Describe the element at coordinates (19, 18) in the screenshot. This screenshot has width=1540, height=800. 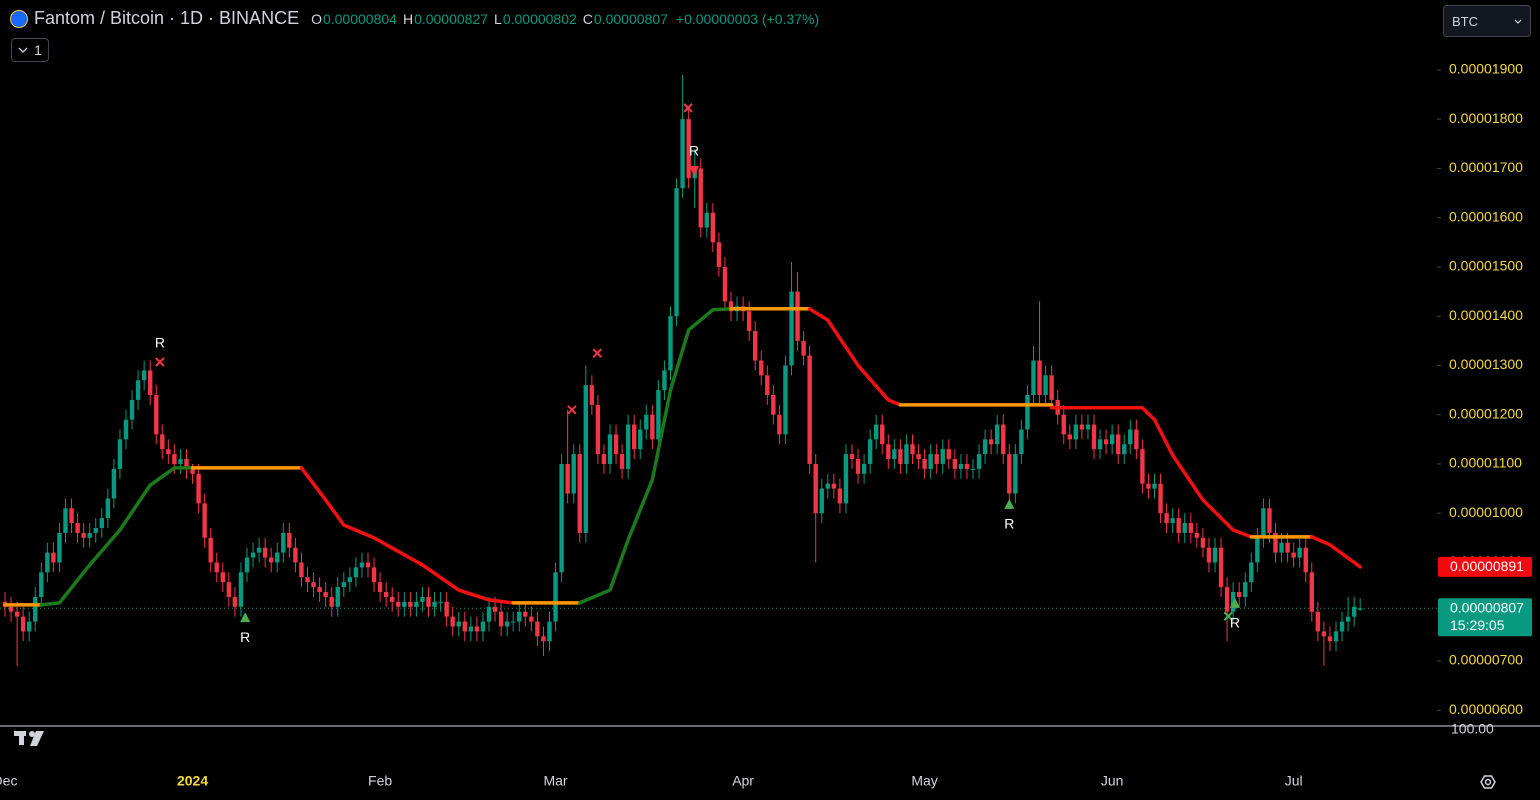
I see `symbol-icon` at that location.